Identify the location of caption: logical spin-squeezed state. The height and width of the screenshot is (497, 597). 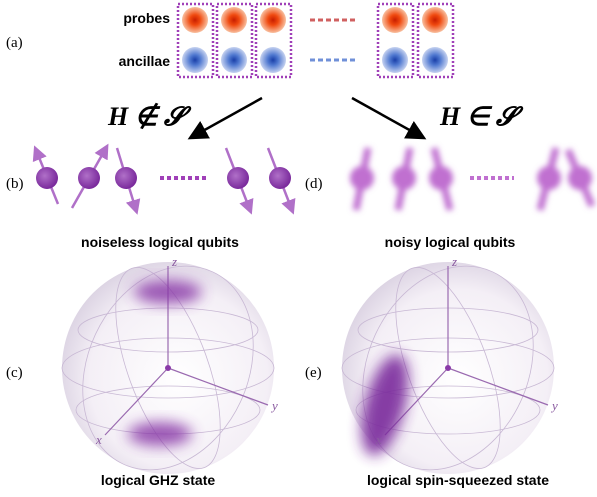
(458, 480).